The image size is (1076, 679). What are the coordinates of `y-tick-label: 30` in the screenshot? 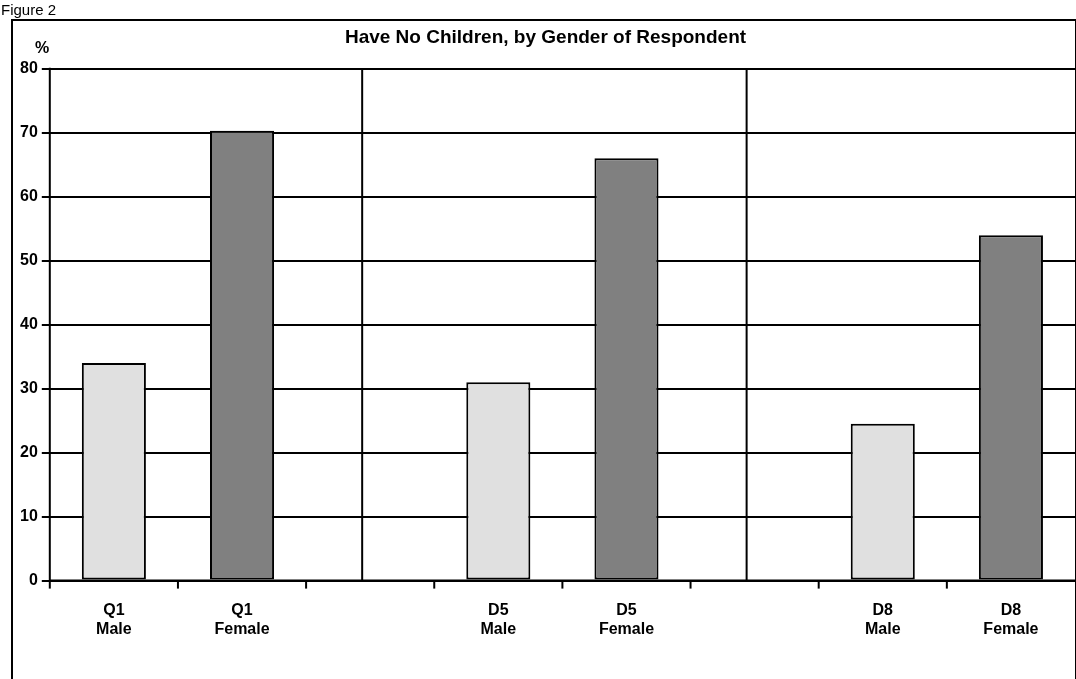 It's located at (29, 388).